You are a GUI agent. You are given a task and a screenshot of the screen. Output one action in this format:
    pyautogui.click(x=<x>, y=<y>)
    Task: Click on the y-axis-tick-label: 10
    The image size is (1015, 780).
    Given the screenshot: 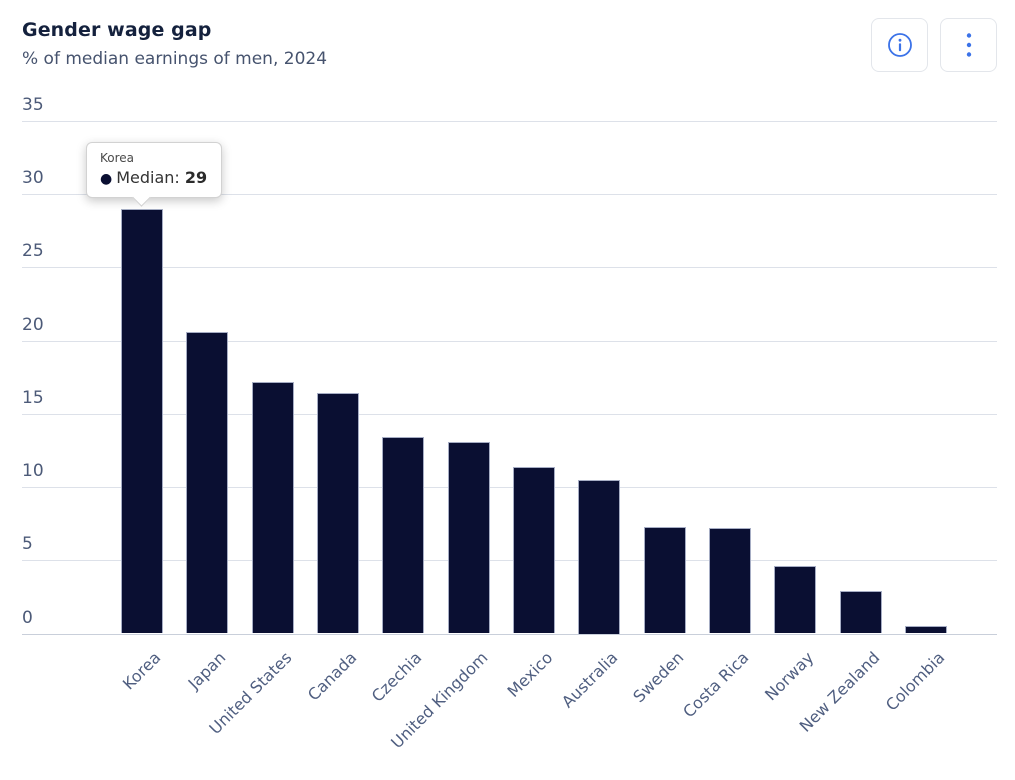 What is the action you would take?
    pyautogui.click(x=33, y=471)
    